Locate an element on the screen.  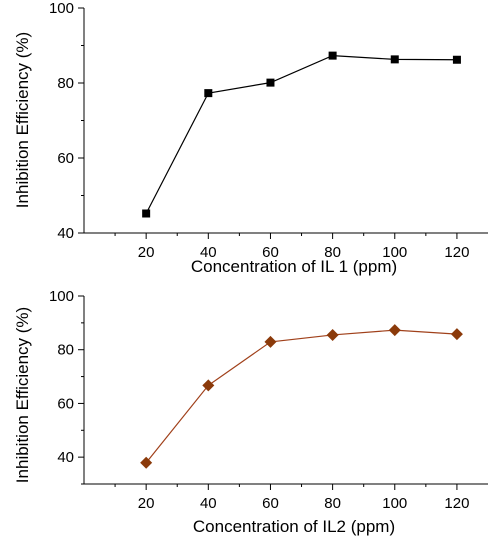
x-axis-title: Concentration of IL 1 (ppm) is located at coordinates (294, 266).